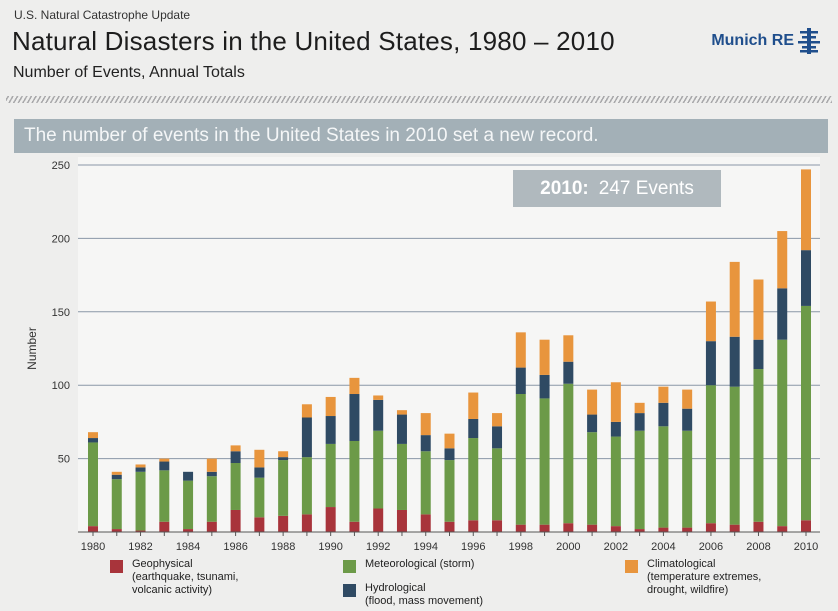  I want to click on bar-climatological-1991, so click(354, 386).